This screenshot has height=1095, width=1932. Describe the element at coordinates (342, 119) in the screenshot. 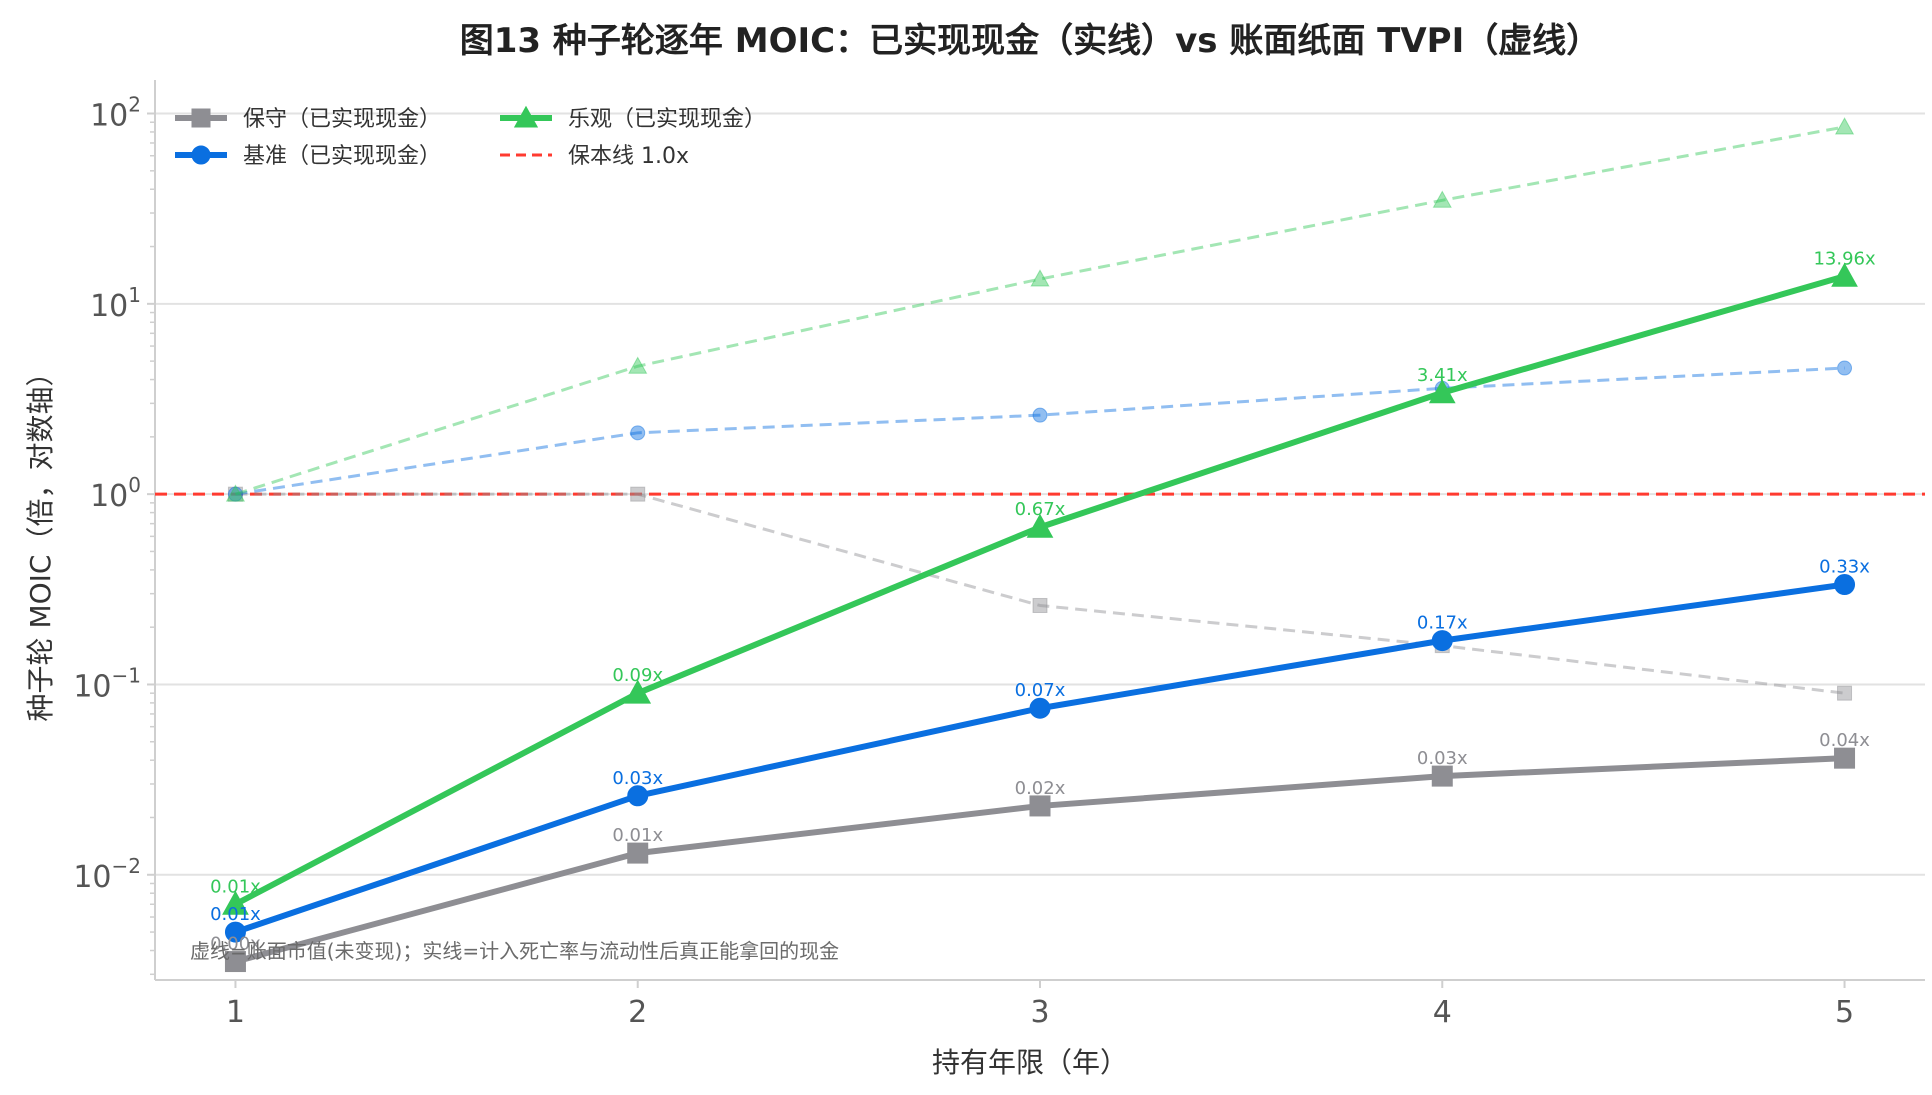

I see `legend-label-conservative: 保守（已实现现金）` at that location.